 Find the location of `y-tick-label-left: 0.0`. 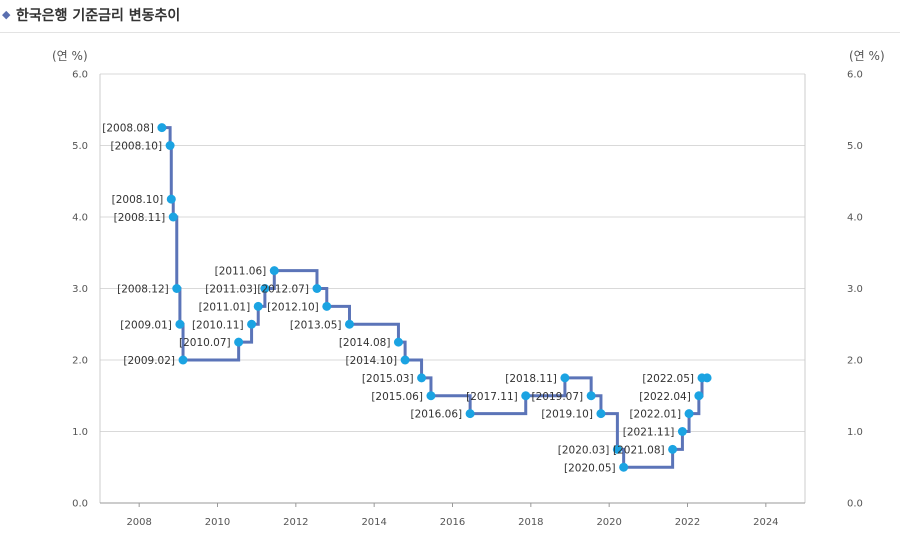

y-tick-label-left: 0.0 is located at coordinates (80, 504).